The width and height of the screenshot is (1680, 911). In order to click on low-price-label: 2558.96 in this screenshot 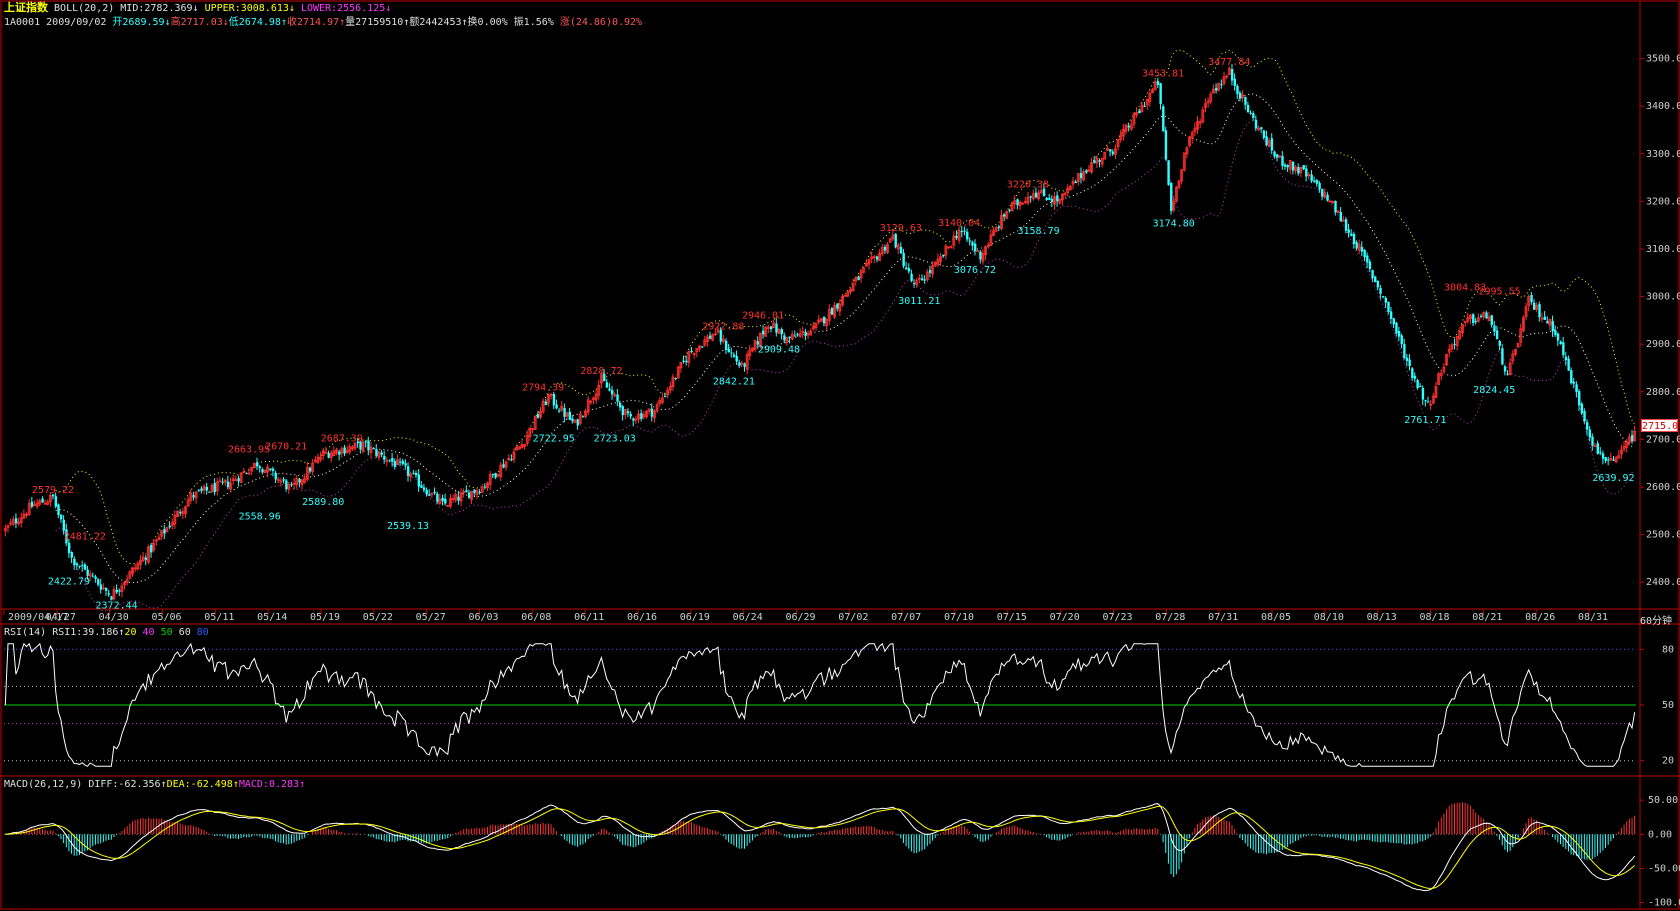, I will do `click(260, 517)`.